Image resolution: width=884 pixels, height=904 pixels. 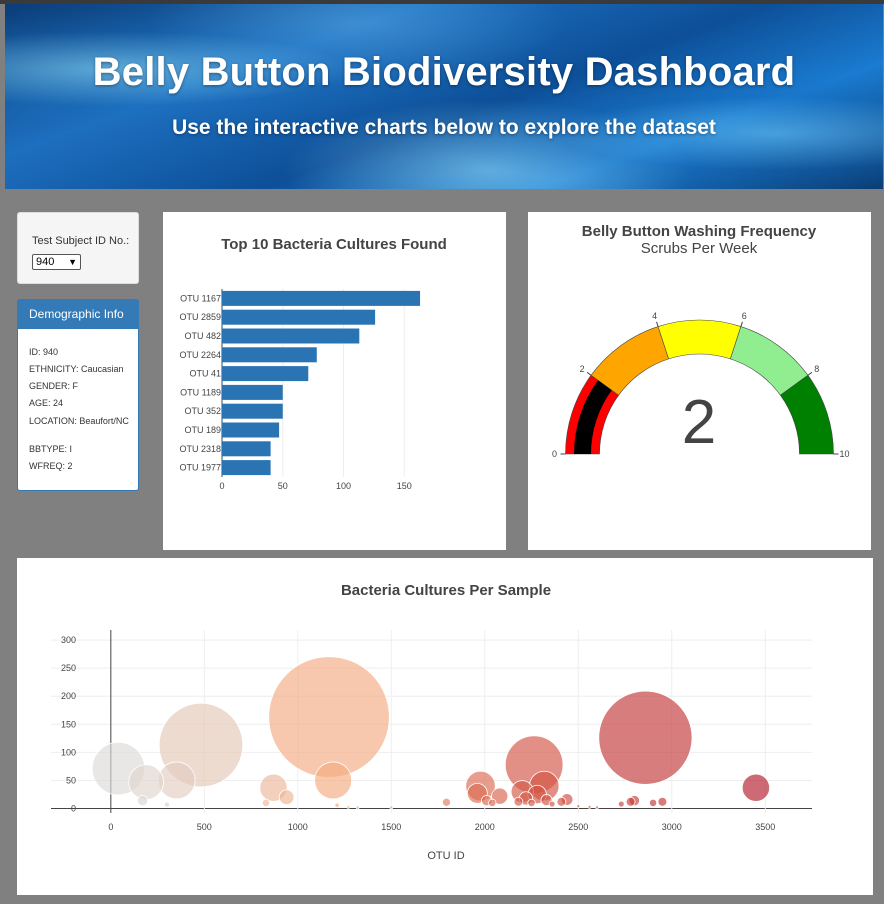 I want to click on bar-y-tick-label: OTU 189, so click(x=202, y=430).